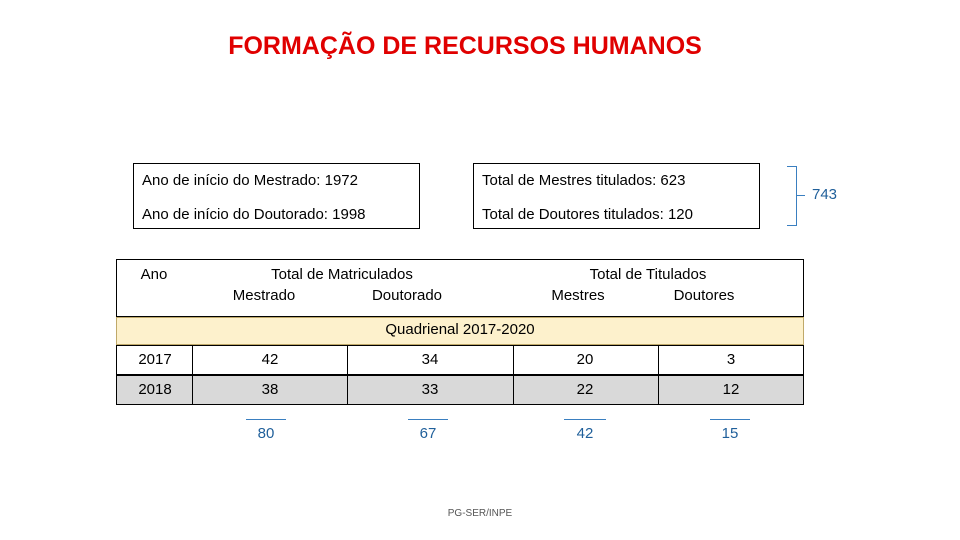  I want to click on sum-tit-mestres: 42, so click(585, 433).